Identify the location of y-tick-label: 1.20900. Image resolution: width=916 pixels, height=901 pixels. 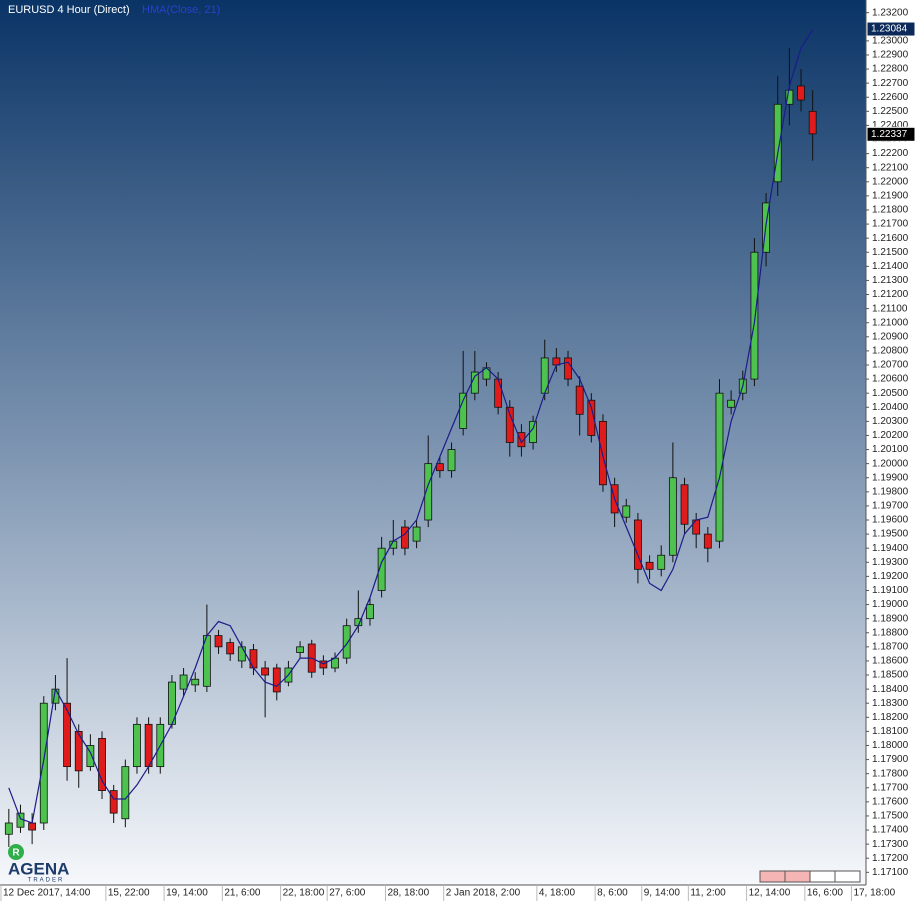
(890, 336).